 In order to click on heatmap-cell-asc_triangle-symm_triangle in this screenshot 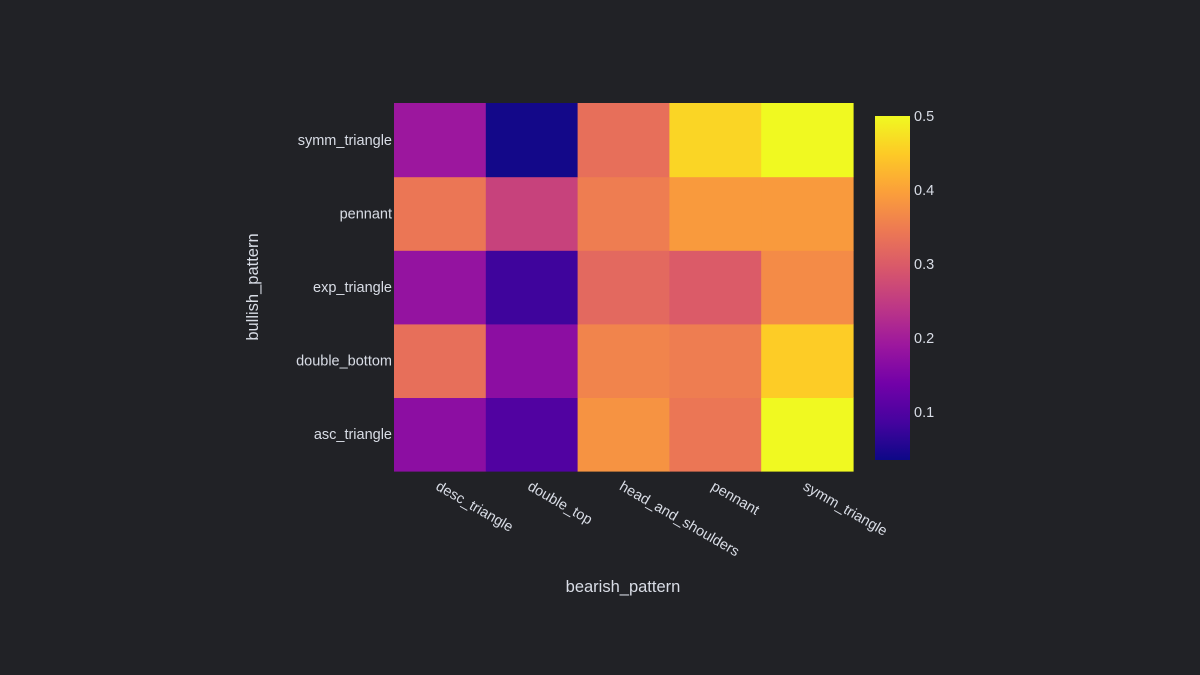, I will do `click(807, 434)`.